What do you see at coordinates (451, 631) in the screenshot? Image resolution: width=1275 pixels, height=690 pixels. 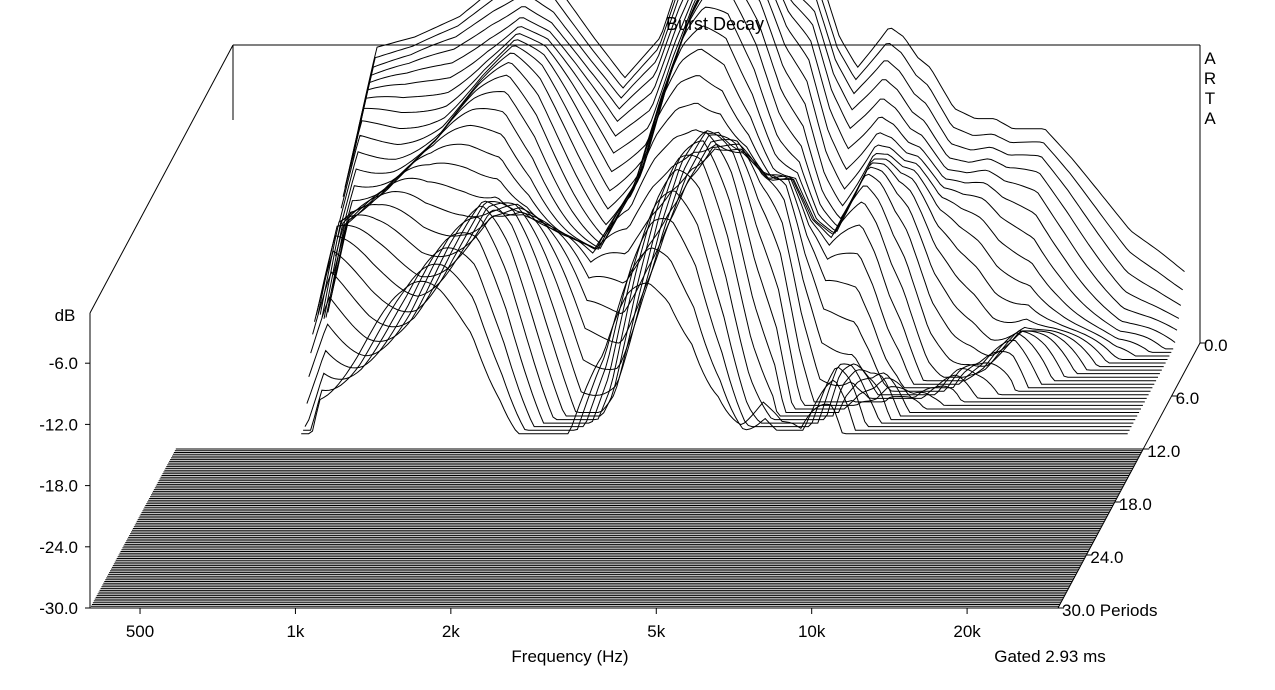 I see `x-tick-label: 2k` at bounding box center [451, 631].